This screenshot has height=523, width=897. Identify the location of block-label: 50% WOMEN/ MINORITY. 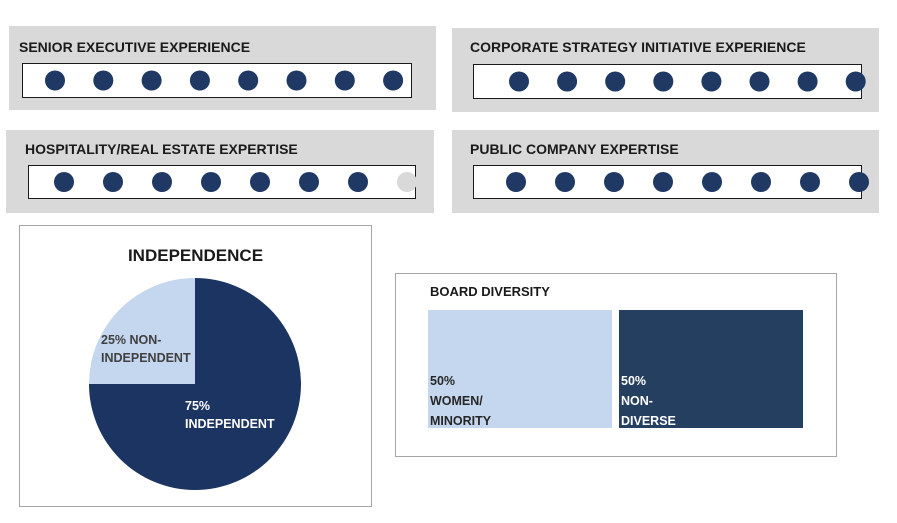
(470, 401).